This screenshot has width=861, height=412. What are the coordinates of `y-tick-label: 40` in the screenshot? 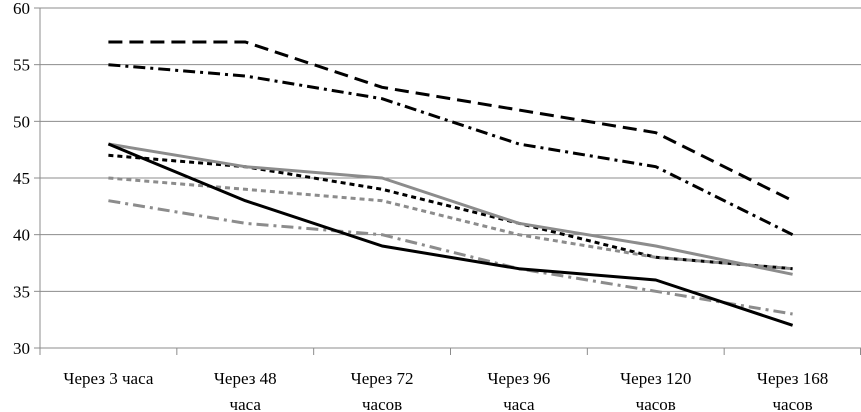 It's located at (21, 235).